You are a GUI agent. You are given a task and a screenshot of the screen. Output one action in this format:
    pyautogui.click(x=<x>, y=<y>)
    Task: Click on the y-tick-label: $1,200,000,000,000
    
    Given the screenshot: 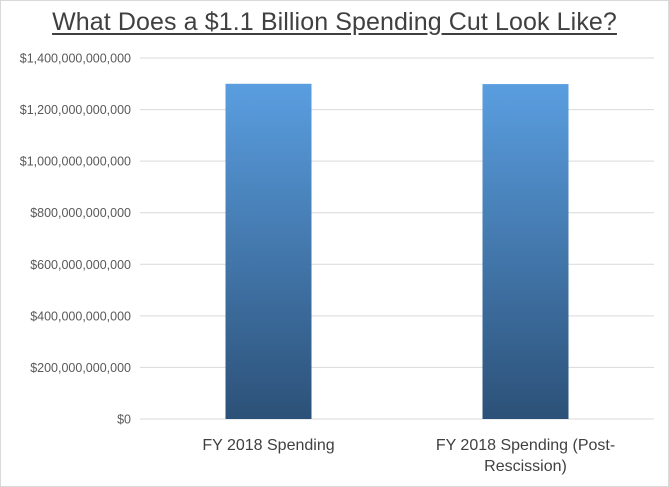 What is the action you would take?
    pyautogui.click(x=75, y=110)
    